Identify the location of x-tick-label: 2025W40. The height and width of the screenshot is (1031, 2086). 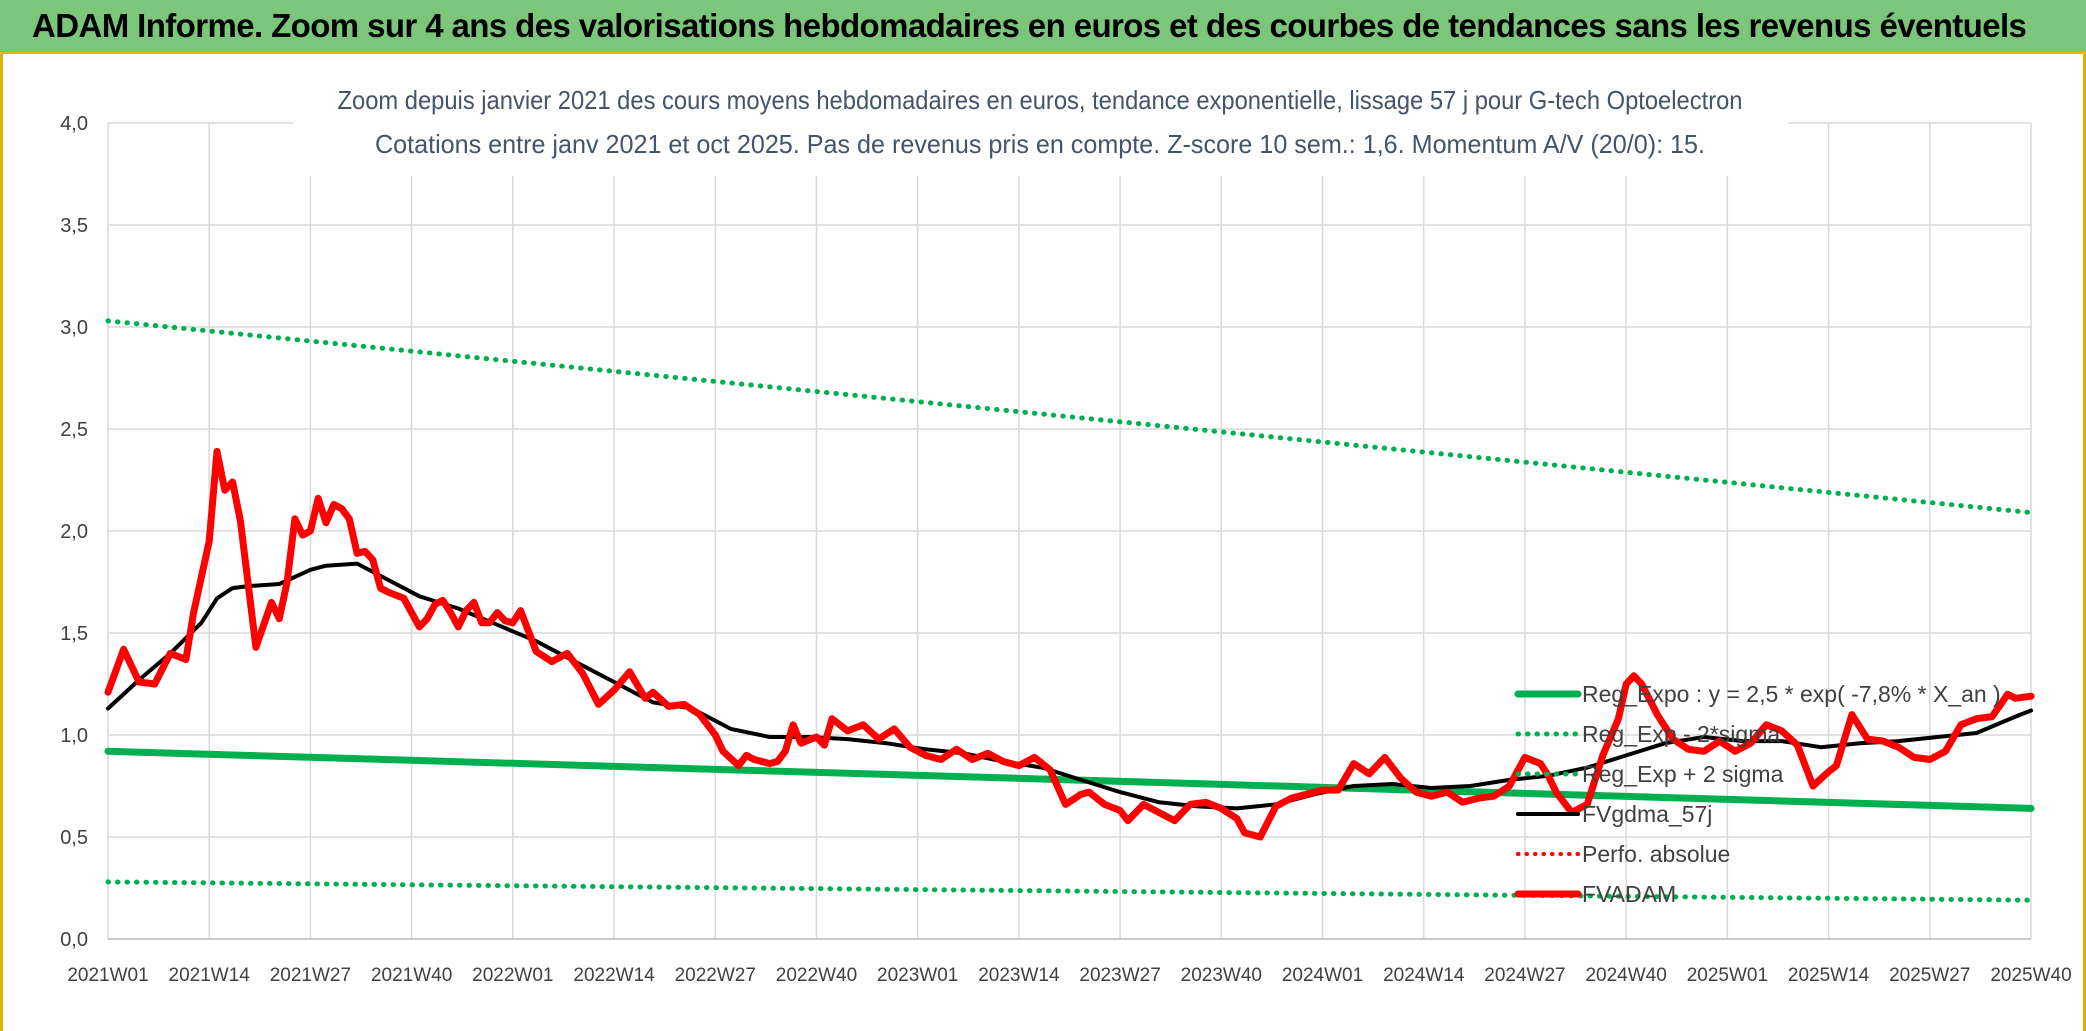
(2030, 975).